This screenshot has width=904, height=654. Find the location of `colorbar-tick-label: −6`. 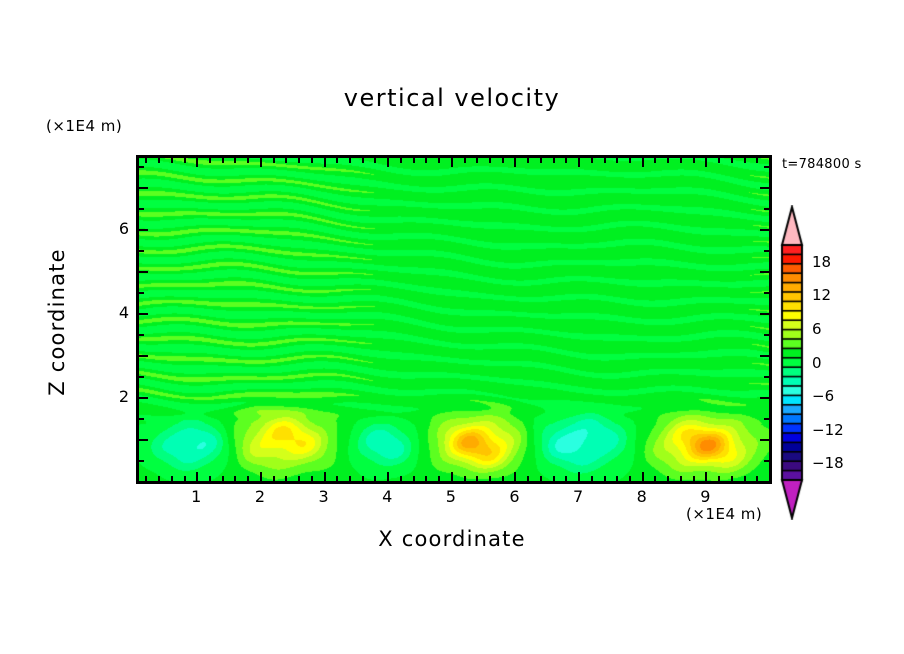

colorbar-tick-label: −6 is located at coordinates (823, 396).